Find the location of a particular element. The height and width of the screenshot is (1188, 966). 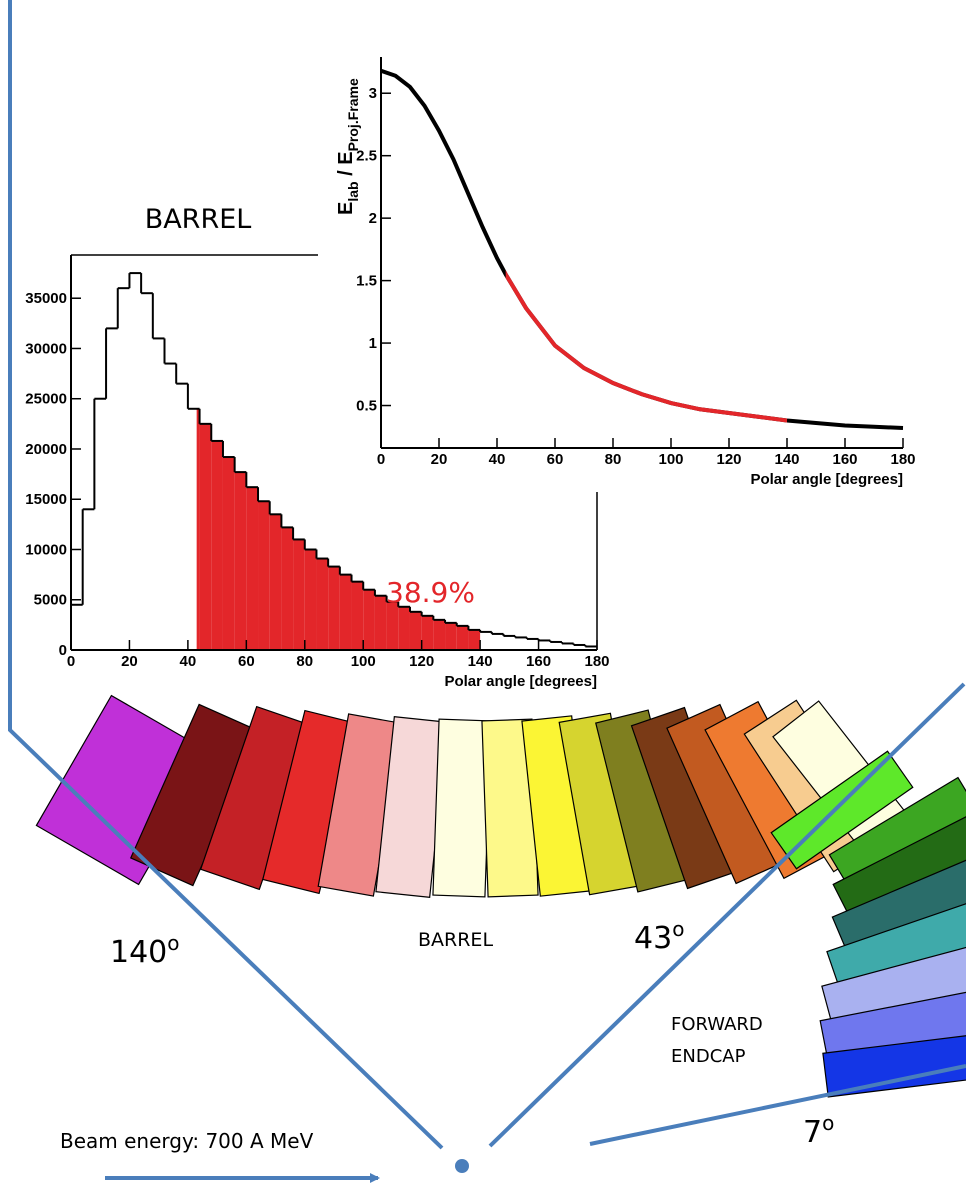

y-tick-label: 0 is located at coordinates (63, 650).